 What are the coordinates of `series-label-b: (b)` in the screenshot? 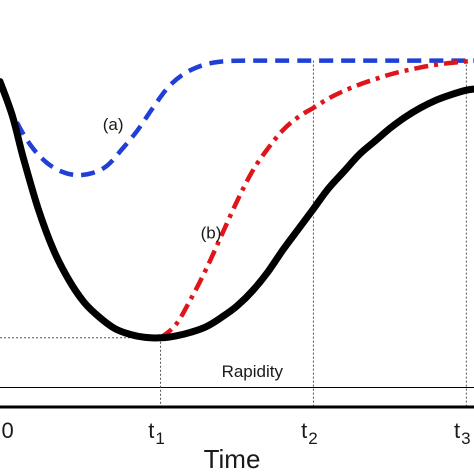 It's located at (211, 233).